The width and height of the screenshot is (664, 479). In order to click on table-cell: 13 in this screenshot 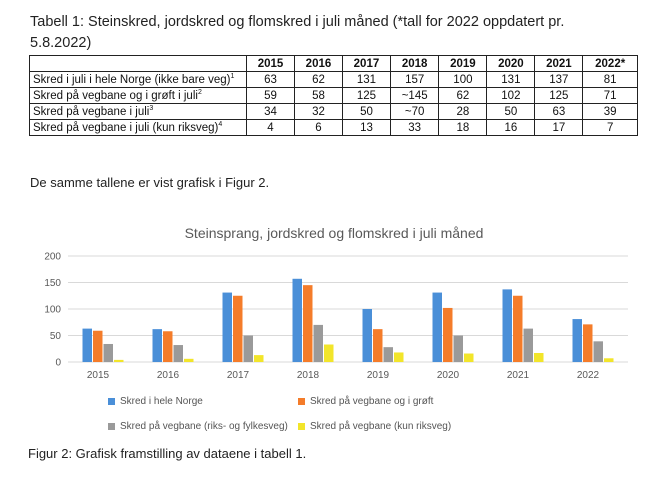, I will do `click(366, 127)`.